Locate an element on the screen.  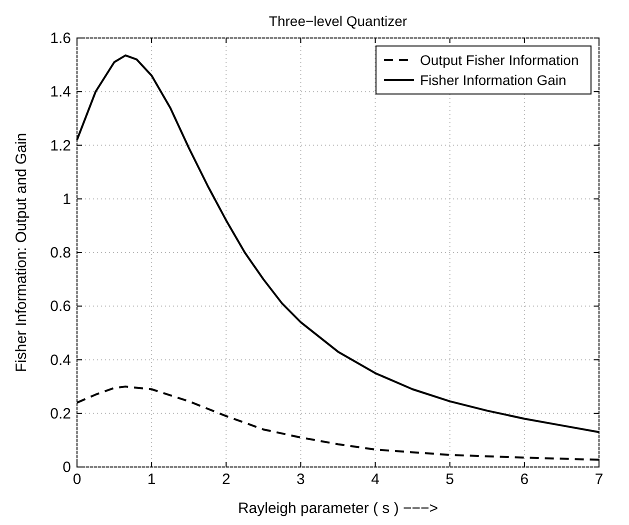
legend-label: Output Fisher Information is located at coordinates (499, 60).